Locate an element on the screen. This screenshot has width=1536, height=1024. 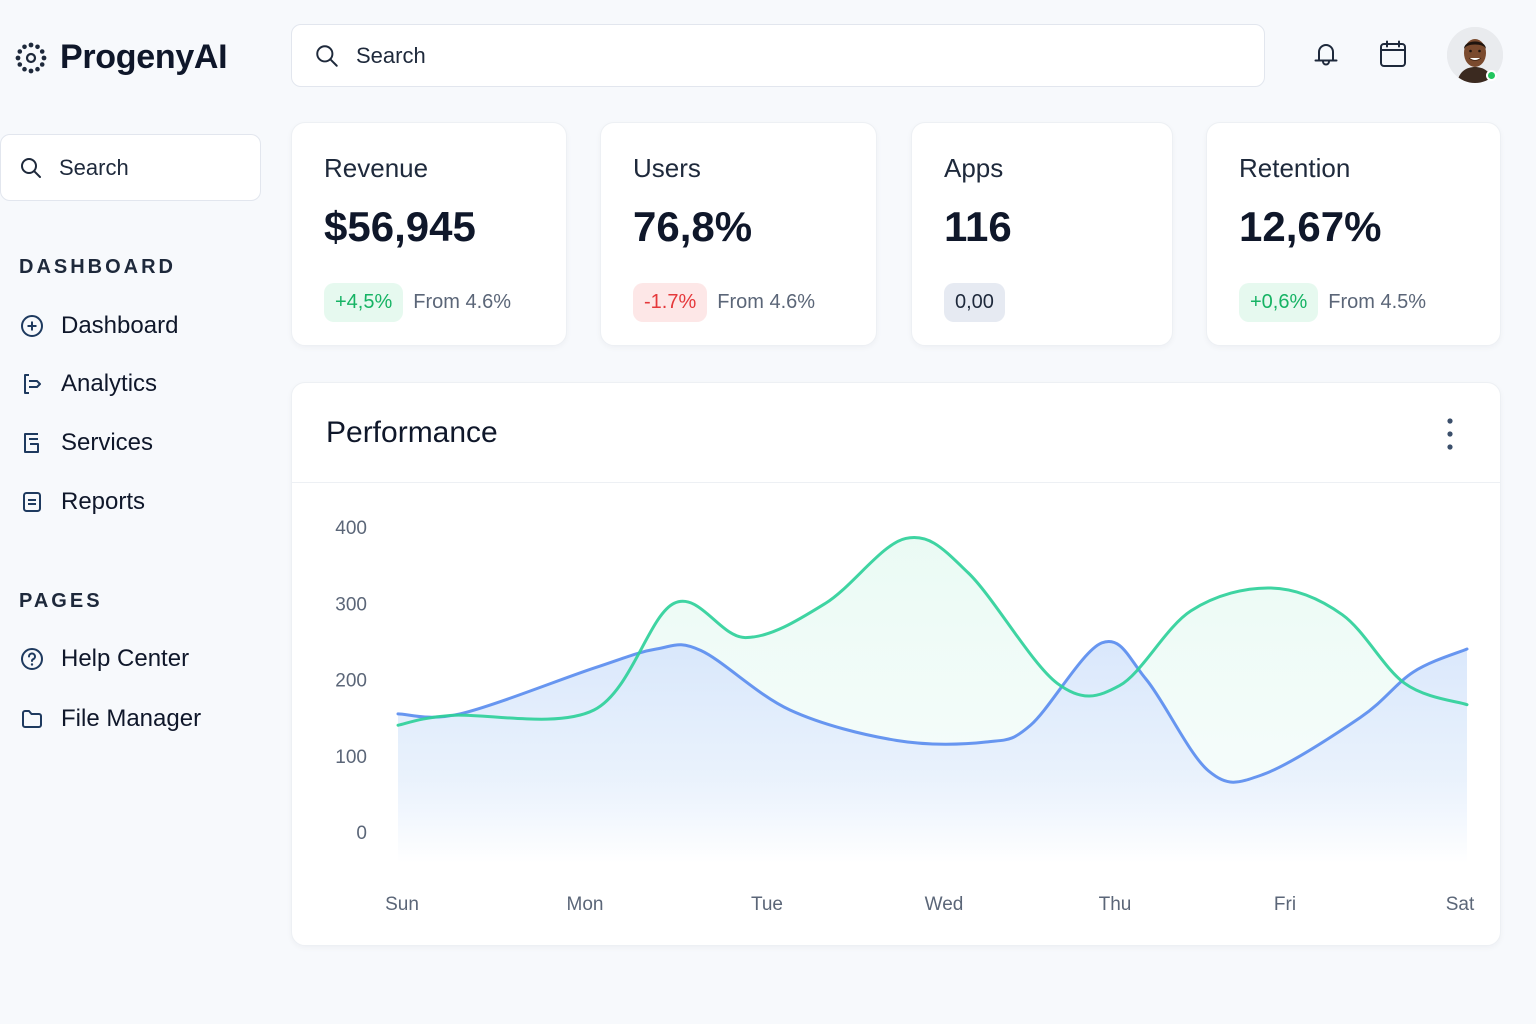
performance-title: Performance is located at coordinates (412, 432).